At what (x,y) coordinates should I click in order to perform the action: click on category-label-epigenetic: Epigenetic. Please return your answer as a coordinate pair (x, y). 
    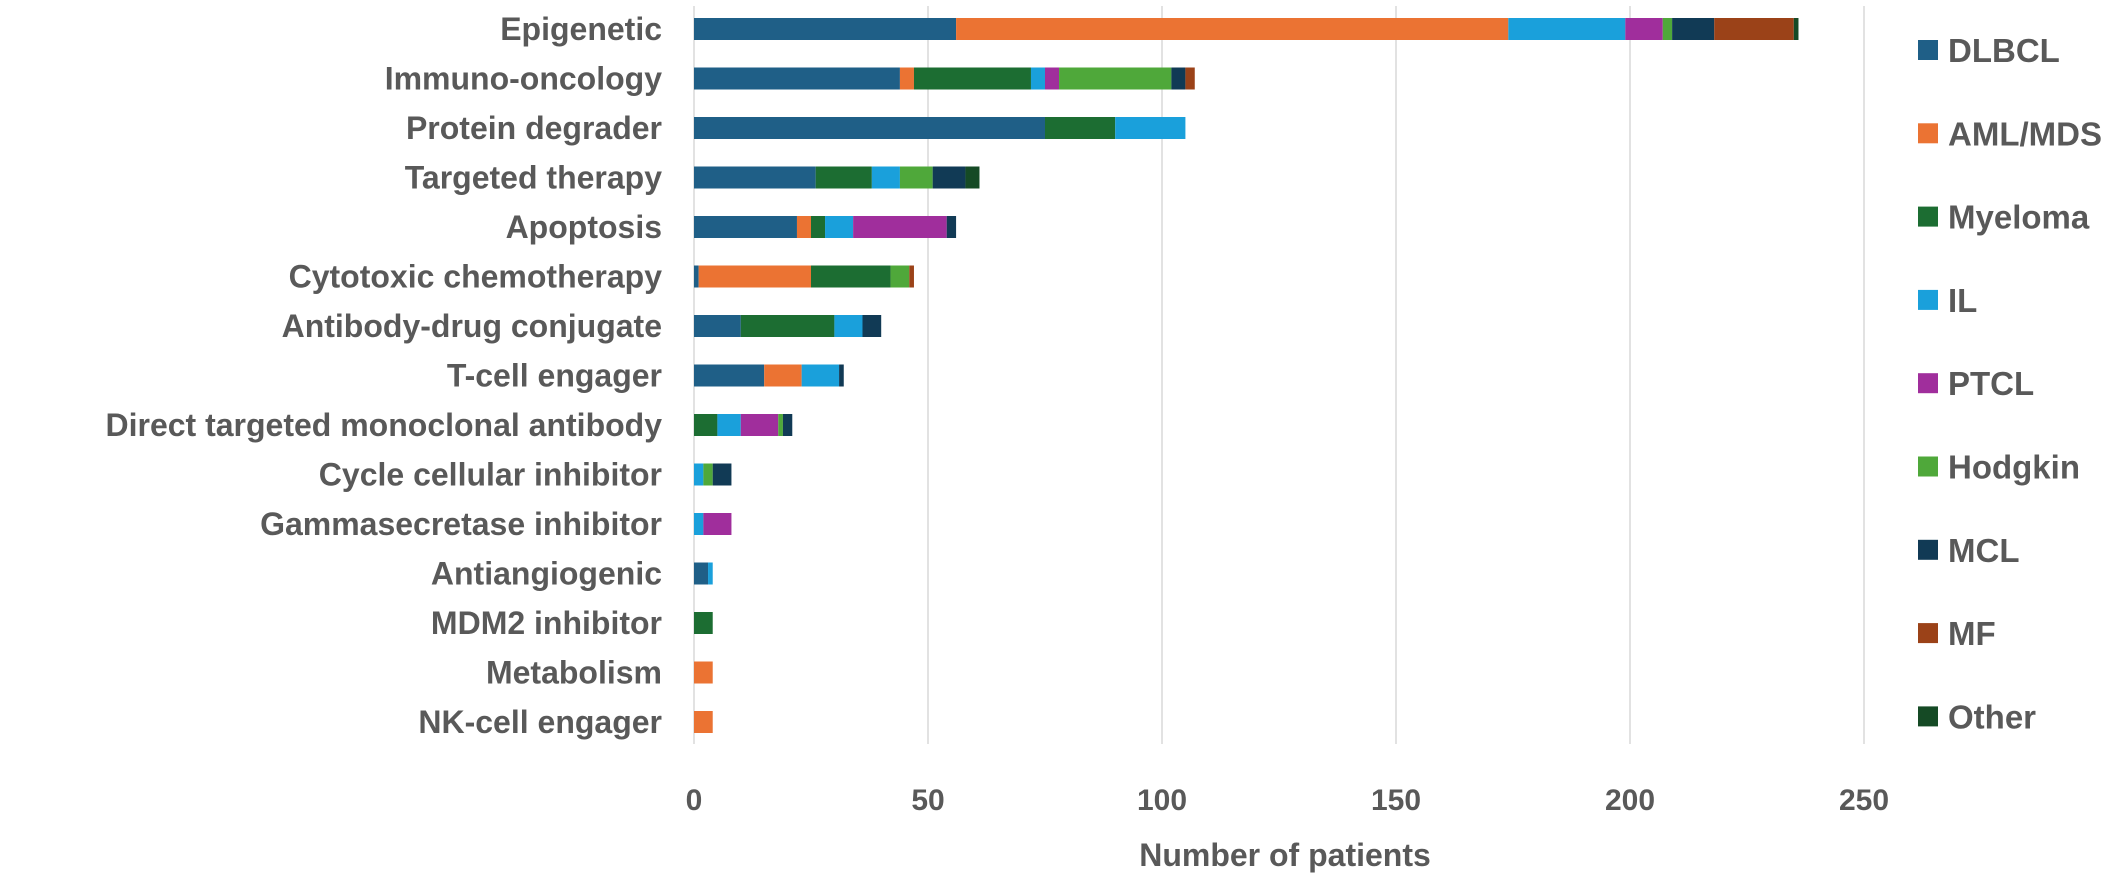
    Looking at the image, I should click on (581, 29).